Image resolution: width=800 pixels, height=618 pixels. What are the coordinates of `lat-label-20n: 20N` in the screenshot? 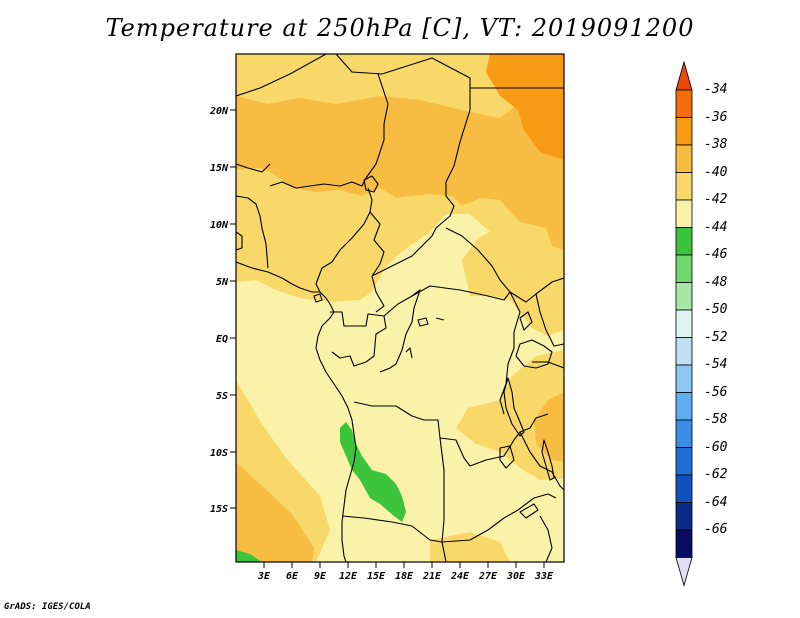 It's located at (219, 111).